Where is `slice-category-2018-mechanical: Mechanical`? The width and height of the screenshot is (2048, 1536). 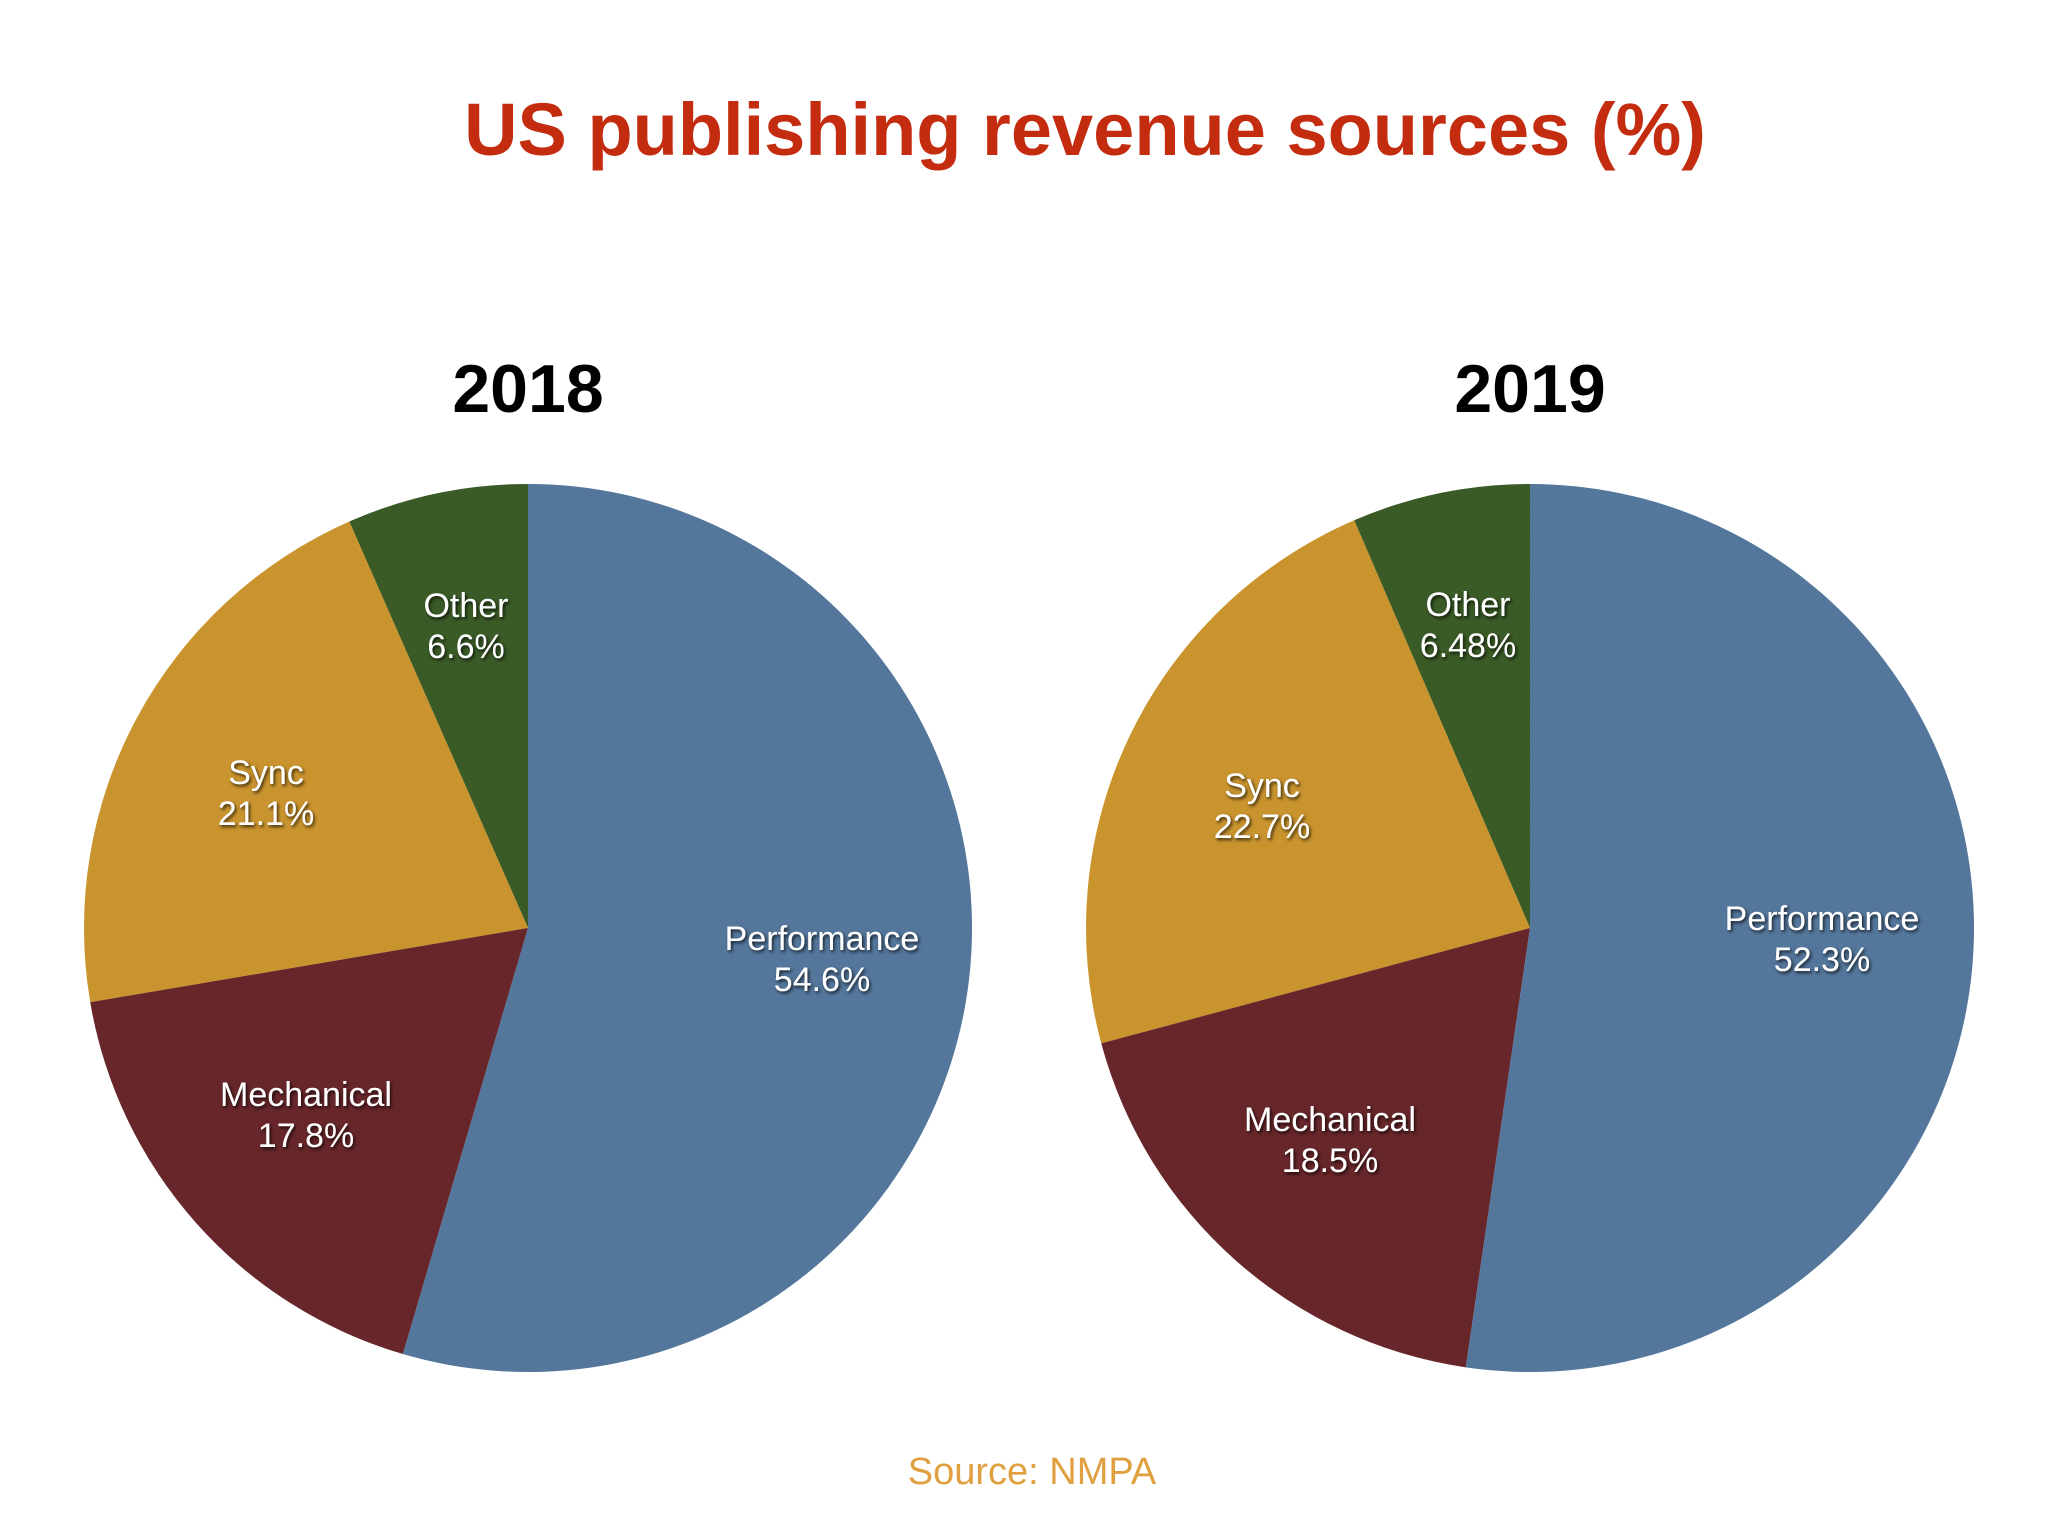
slice-category-2018-mechanical: Mechanical is located at coordinates (306, 1095).